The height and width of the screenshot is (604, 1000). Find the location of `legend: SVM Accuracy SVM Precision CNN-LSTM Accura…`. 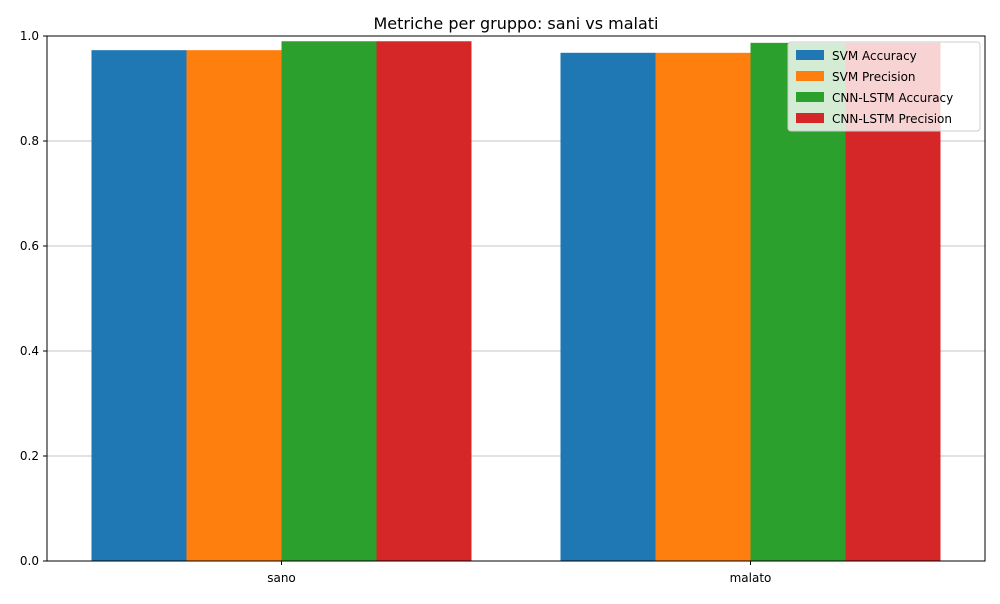

legend: SVM Accuracy SVM Precision CNN-LSTM Accura… is located at coordinates (884, 86).